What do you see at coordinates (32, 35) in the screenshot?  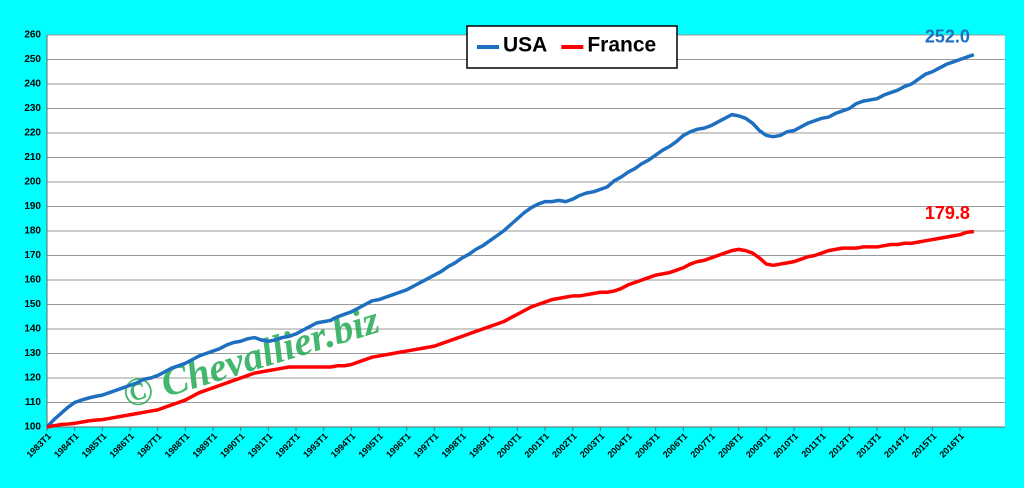 I see `y-tick-label: 260` at bounding box center [32, 35].